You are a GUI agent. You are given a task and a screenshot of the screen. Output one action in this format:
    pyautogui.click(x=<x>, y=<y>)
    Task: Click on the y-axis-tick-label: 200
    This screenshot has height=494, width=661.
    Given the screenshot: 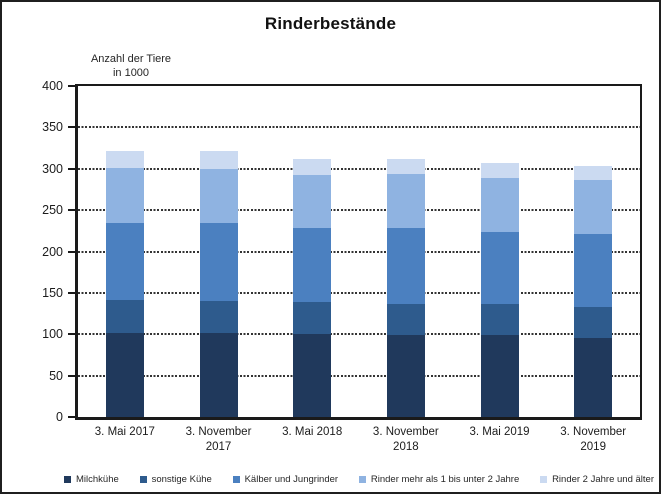 What is the action you would take?
    pyautogui.click(x=52, y=251)
    